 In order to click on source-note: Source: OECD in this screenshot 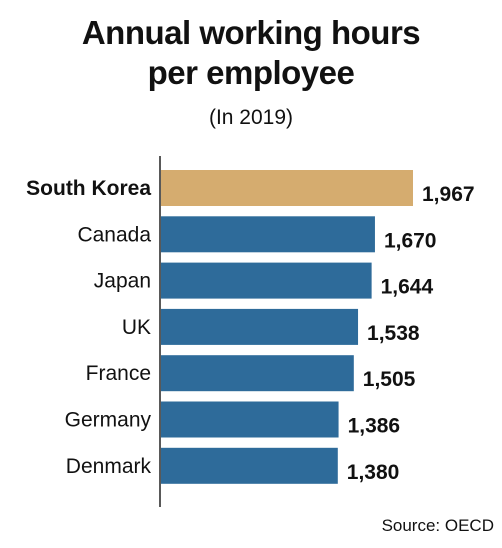, I will do `click(437, 525)`.